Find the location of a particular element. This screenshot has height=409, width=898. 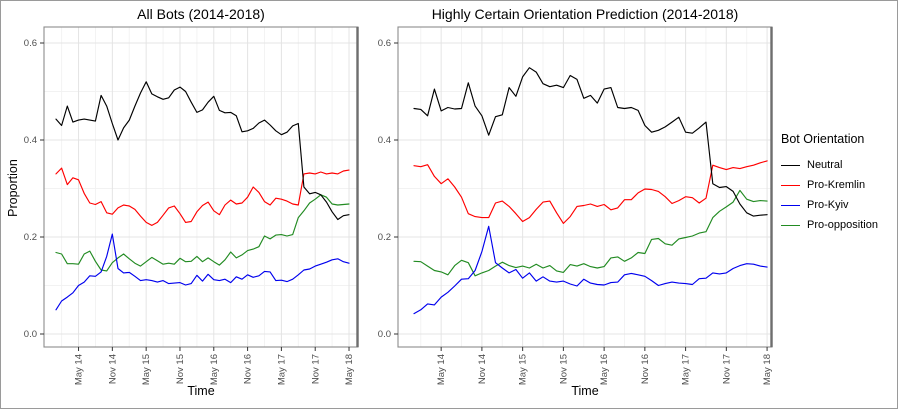

legend-title: Bot Orientation is located at coordinates (823, 139).